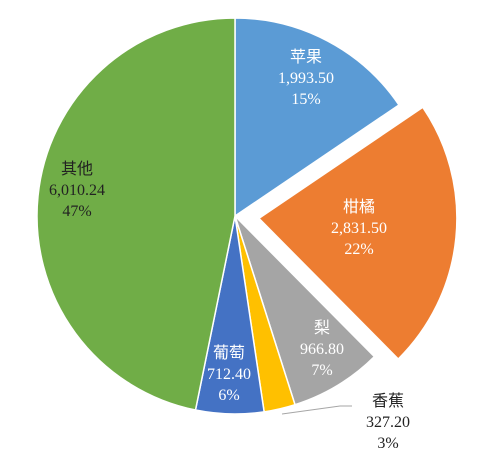 This screenshot has width=483, height=465. I want to click on slice-value: 327.20, so click(388, 422).